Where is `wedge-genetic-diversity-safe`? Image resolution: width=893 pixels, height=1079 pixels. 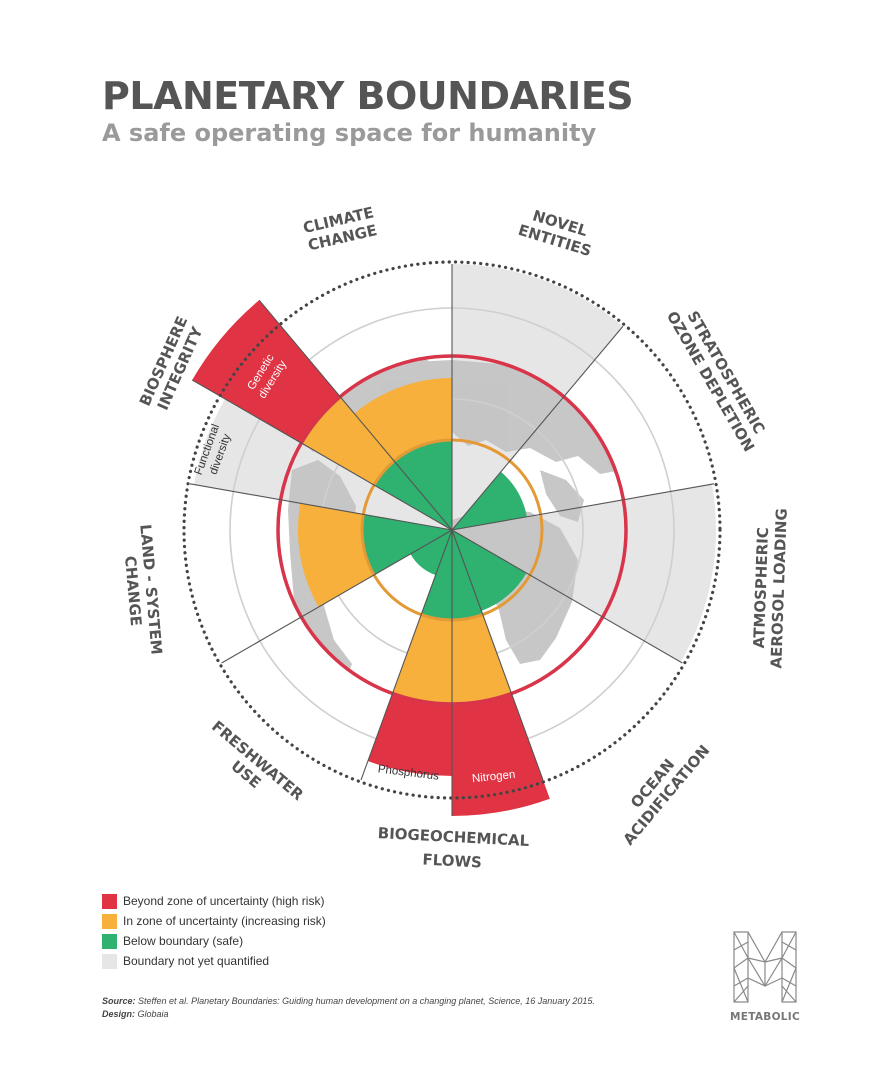
wedge-genetic-diversity-safe is located at coordinates (413, 495).